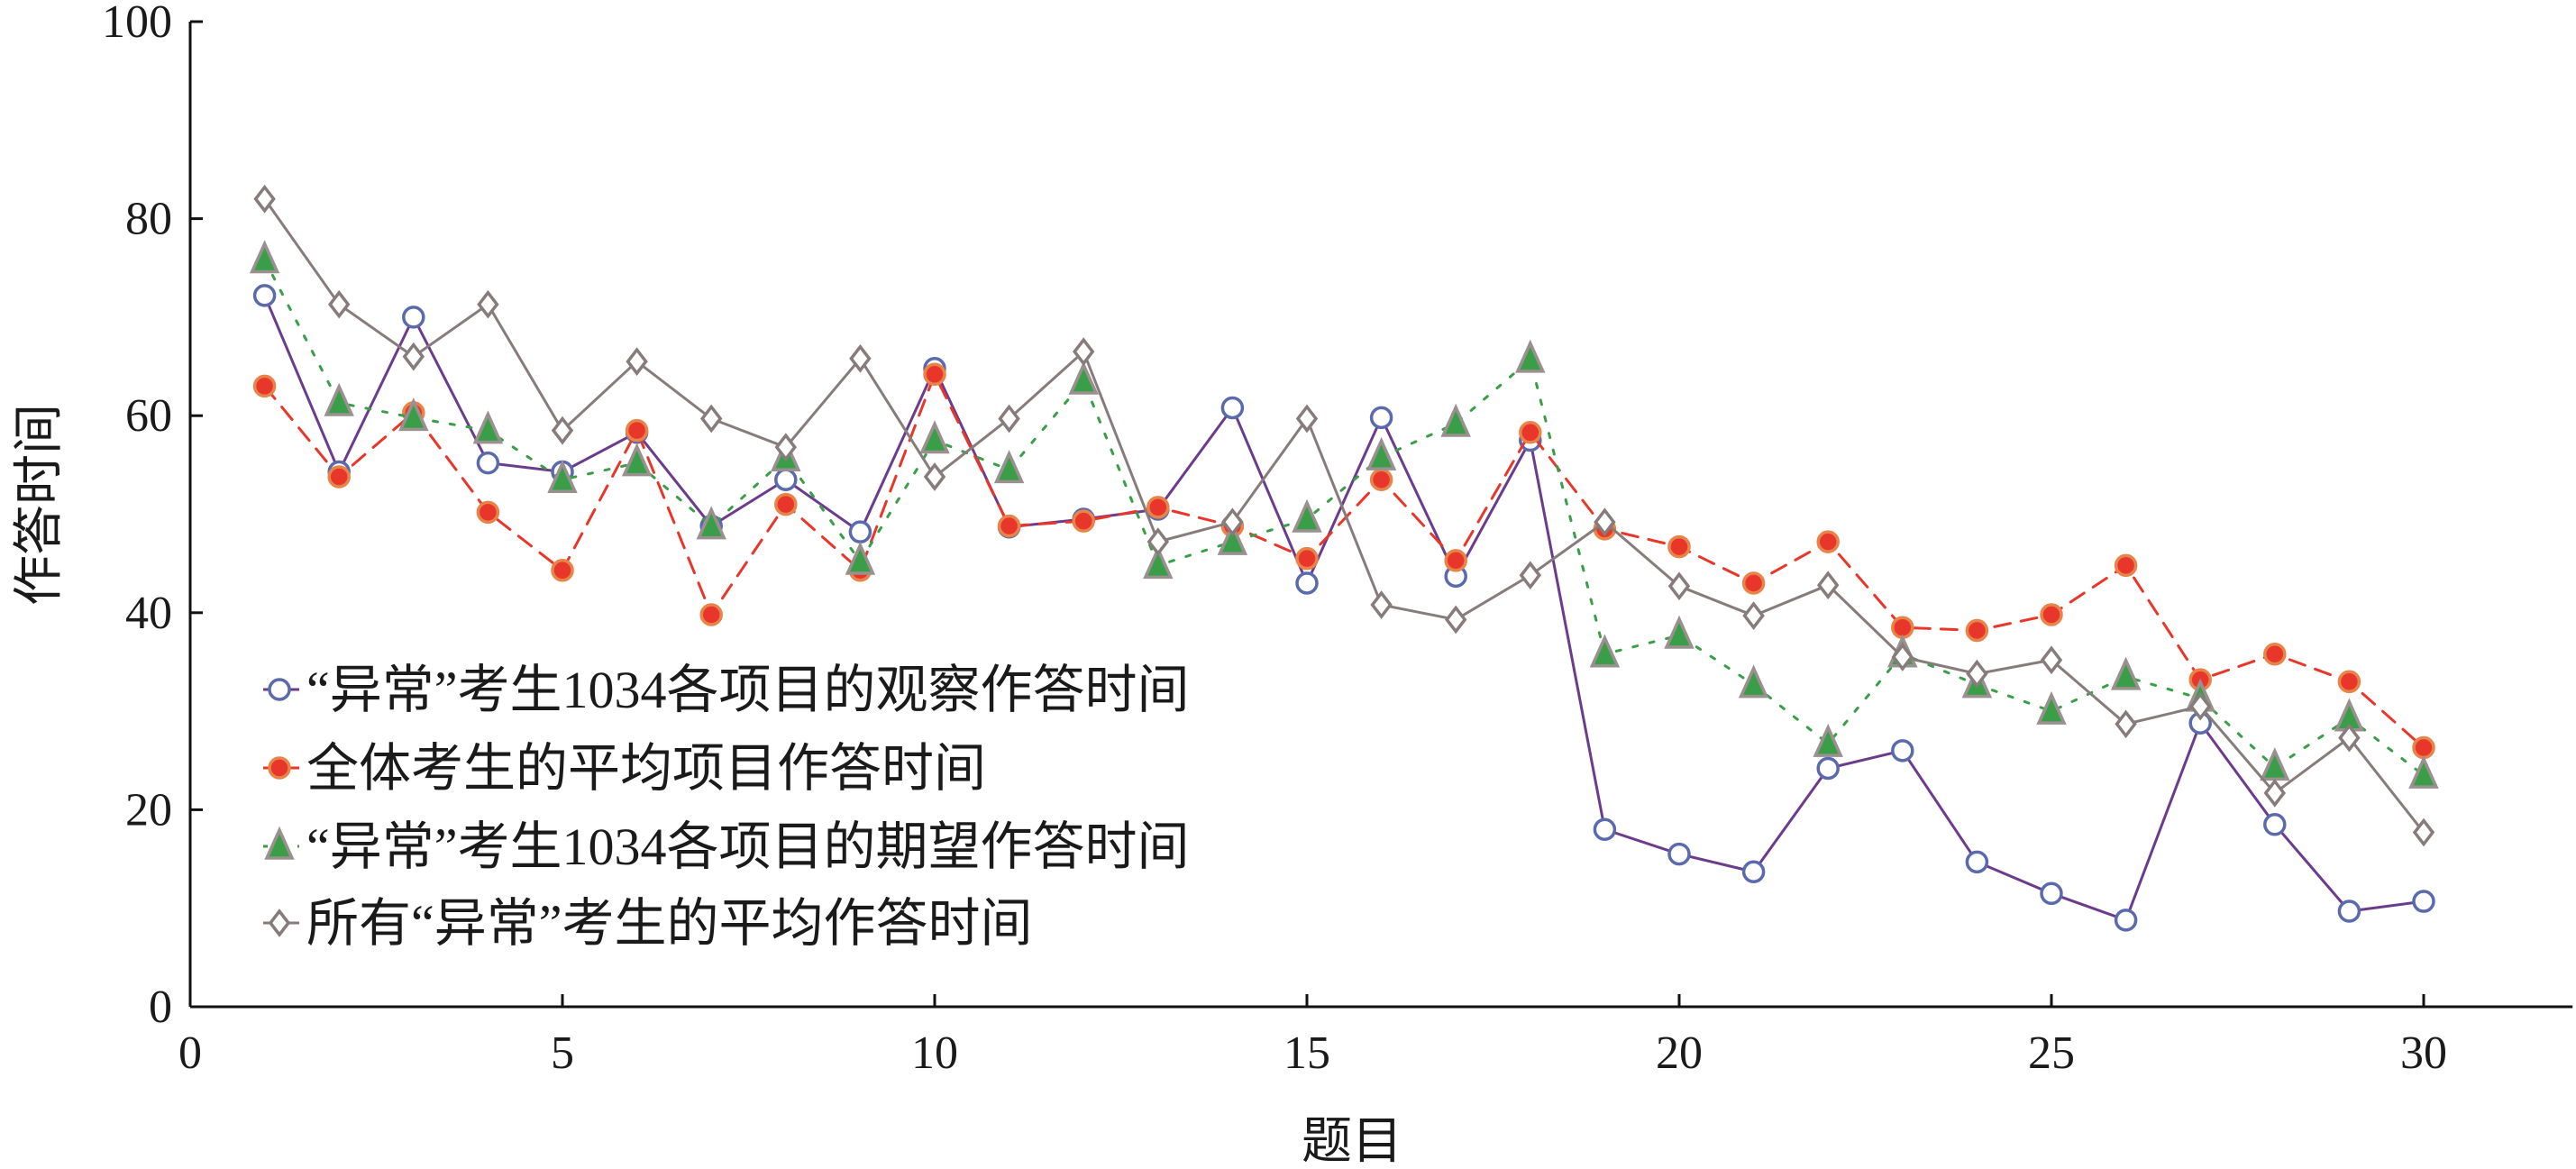  What do you see at coordinates (935, 1053) in the screenshot?
I see `x-tick-label: 10` at bounding box center [935, 1053].